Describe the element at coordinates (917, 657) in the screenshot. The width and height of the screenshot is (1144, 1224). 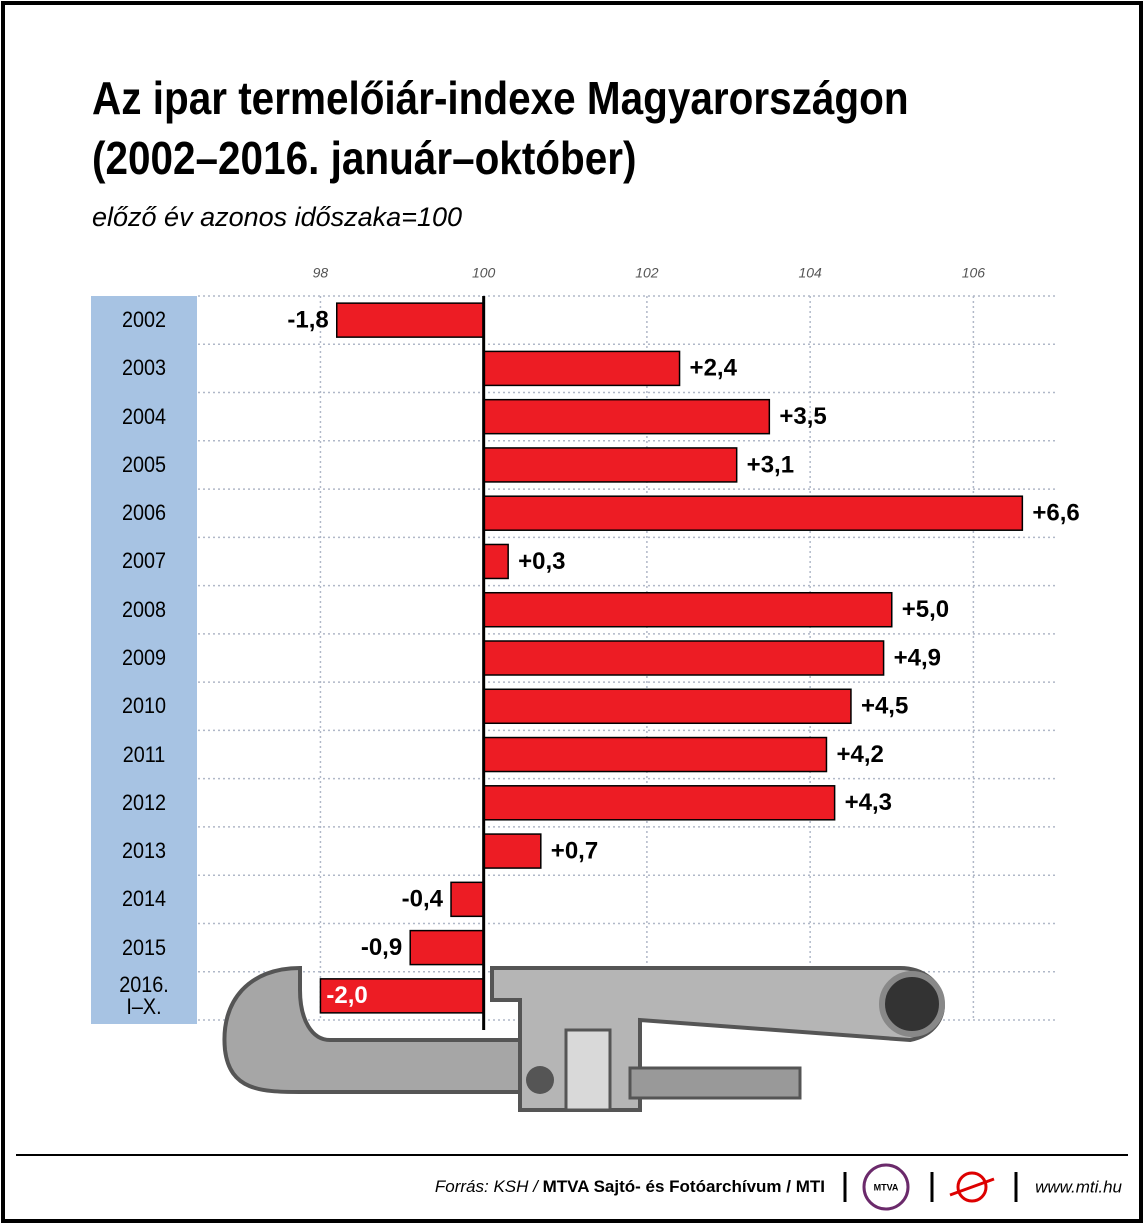
I see `value-label: +4,9` at that location.